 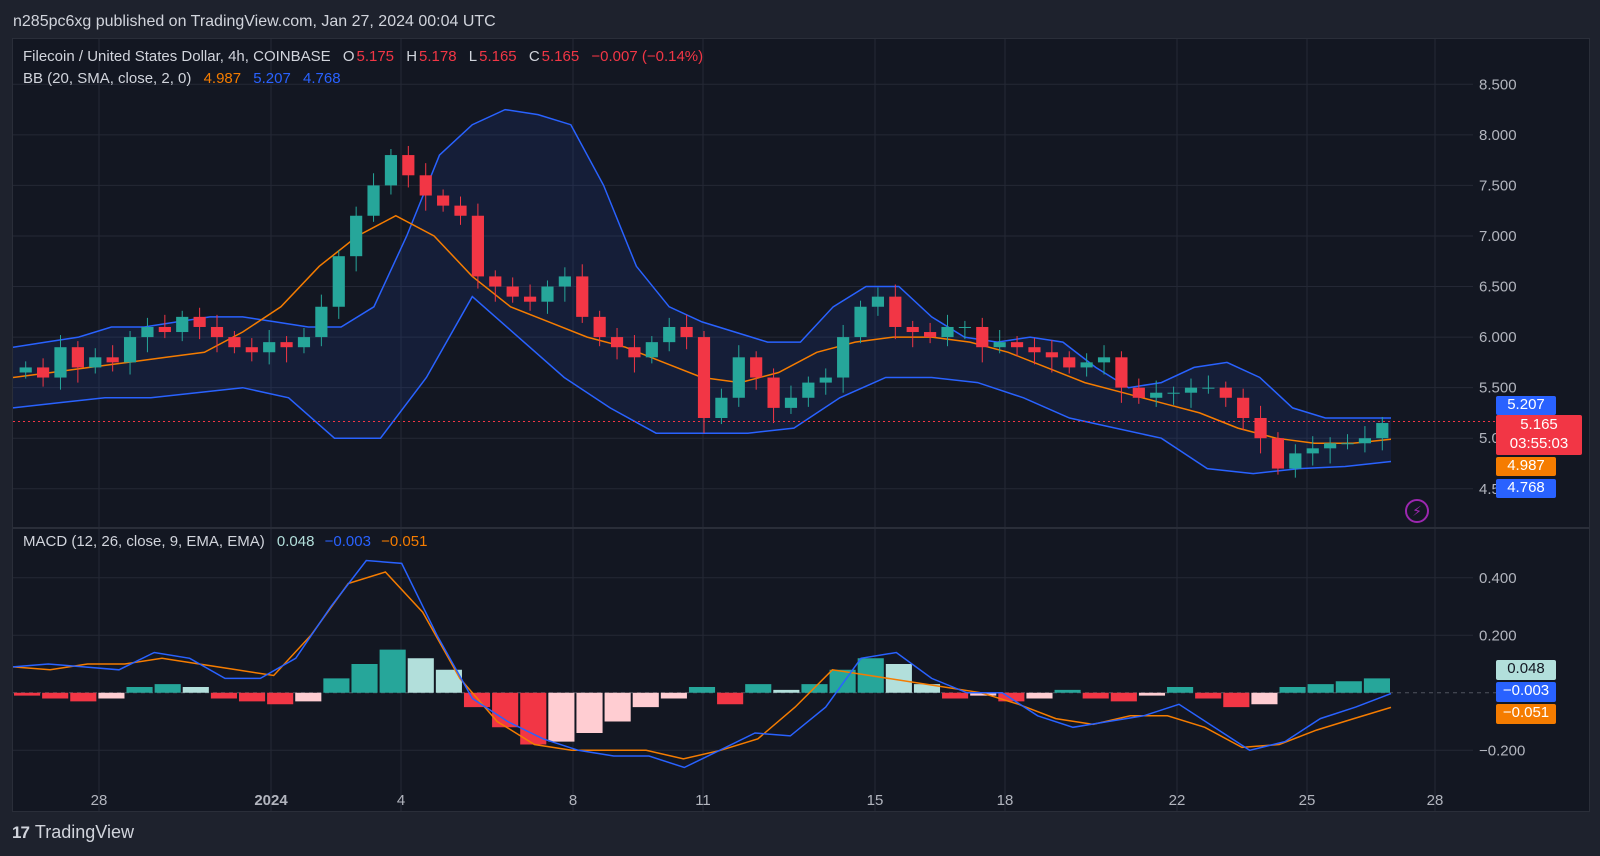 I want to click on high-value: 5.178, so click(x=438, y=56).